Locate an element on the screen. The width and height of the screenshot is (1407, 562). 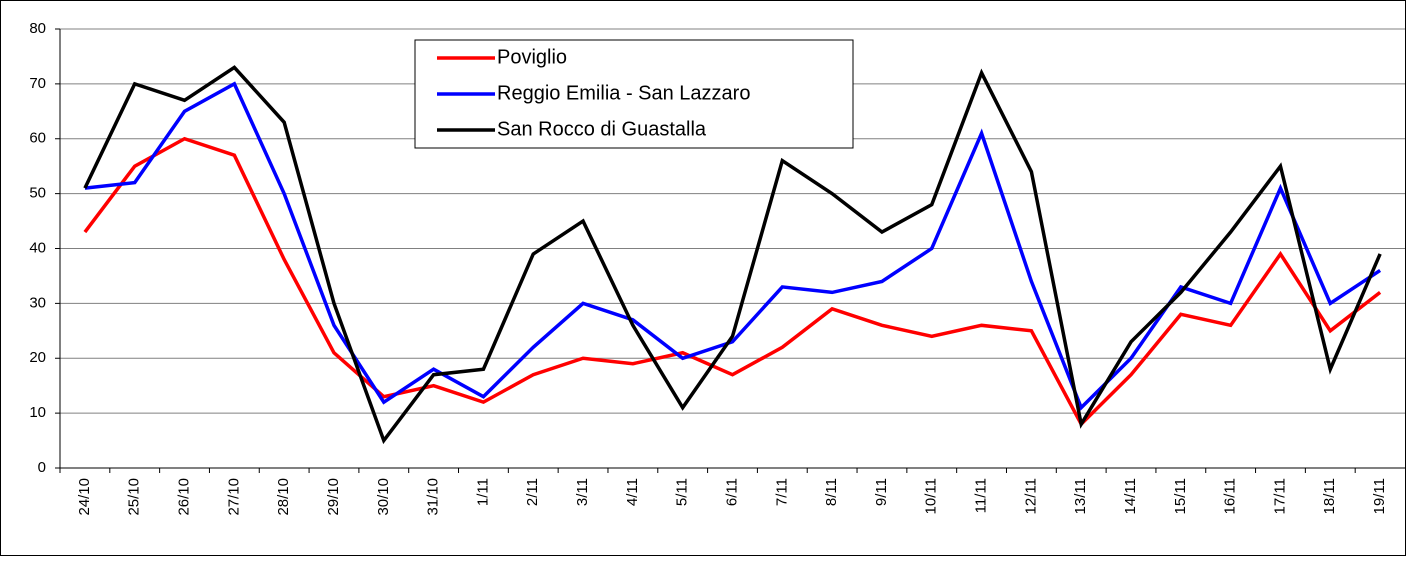
legend-label: San Rocco di Guastalla is located at coordinates (602, 129).